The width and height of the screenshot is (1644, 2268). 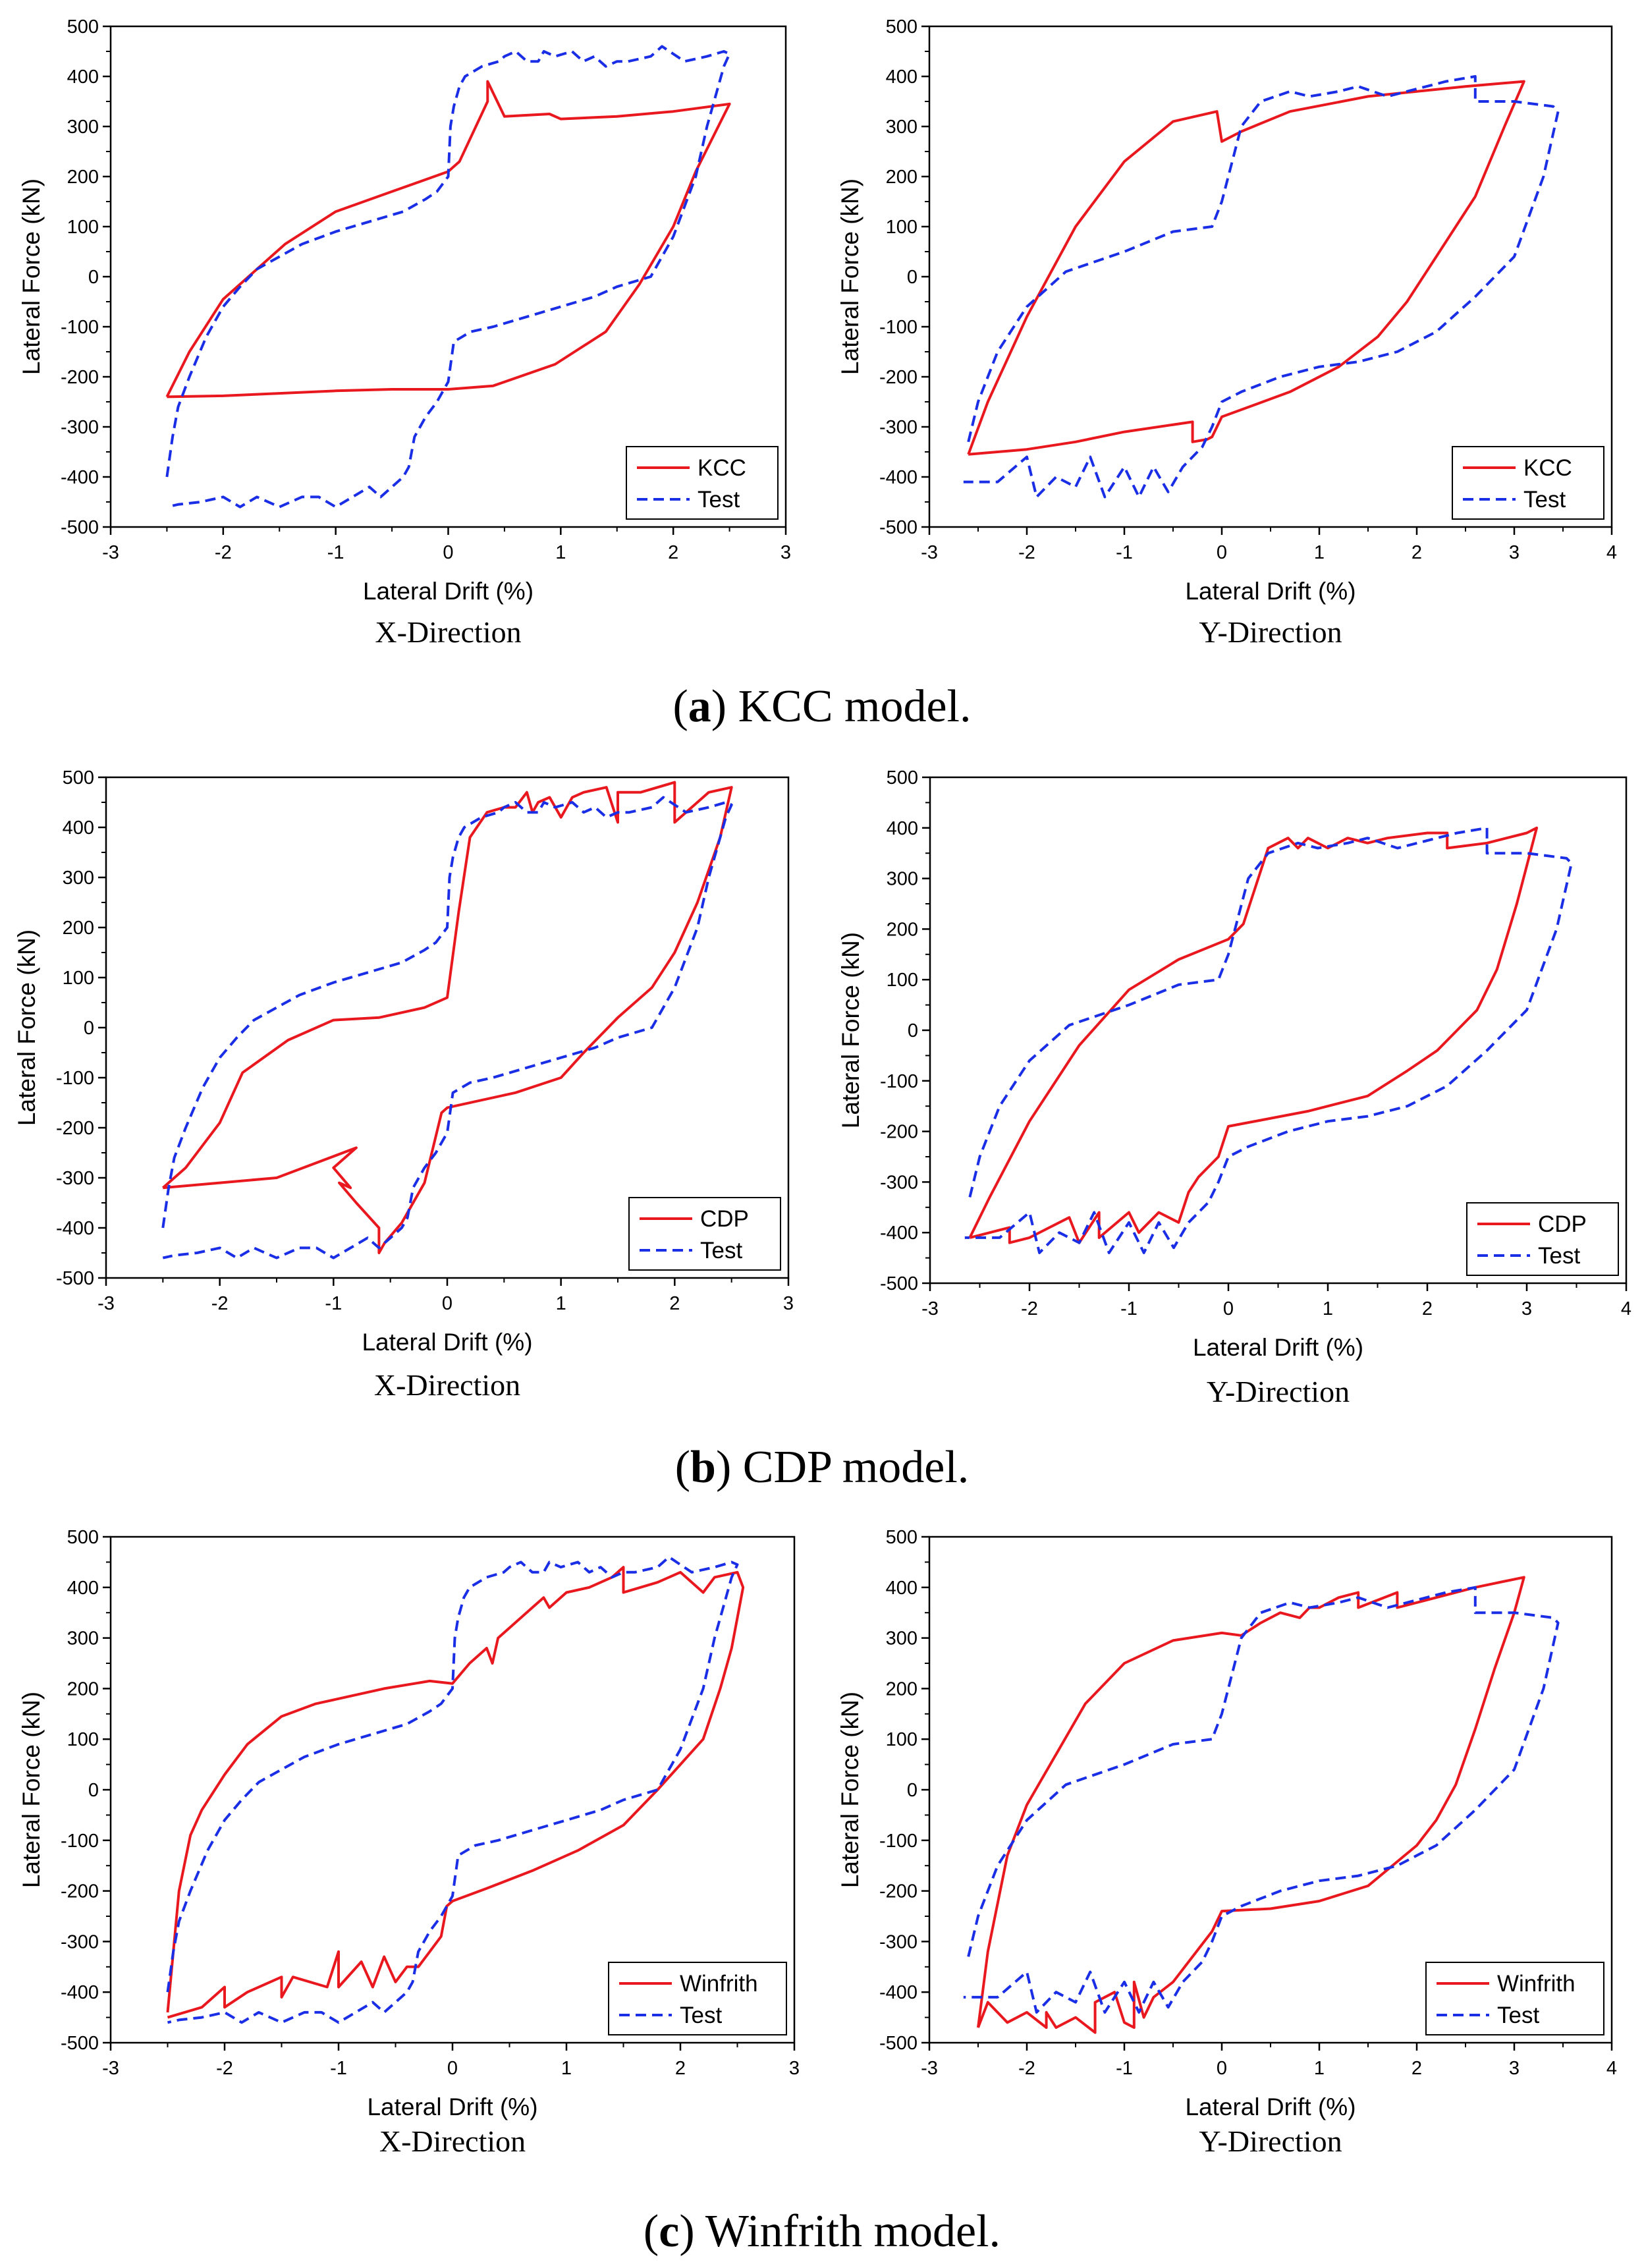 What do you see at coordinates (848, 706) in the screenshot?
I see `caption-a-text: KCC model.` at bounding box center [848, 706].